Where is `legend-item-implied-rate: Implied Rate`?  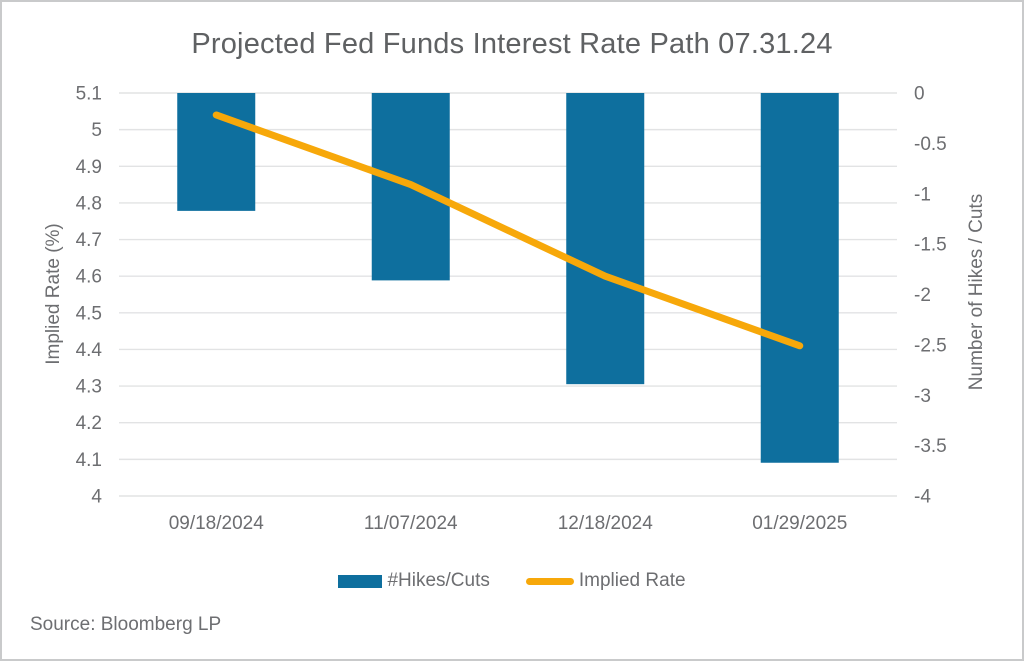
legend-item-implied-rate: Implied Rate is located at coordinates (605, 581).